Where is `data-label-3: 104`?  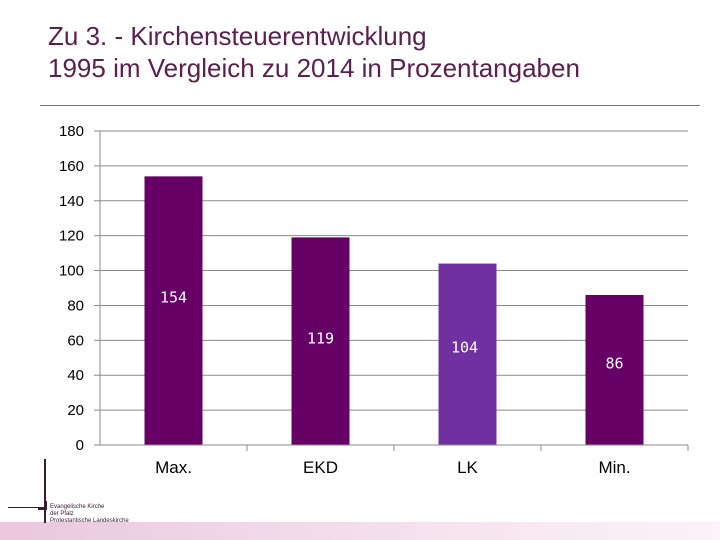
data-label-3: 104 is located at coordinates (464, 347).